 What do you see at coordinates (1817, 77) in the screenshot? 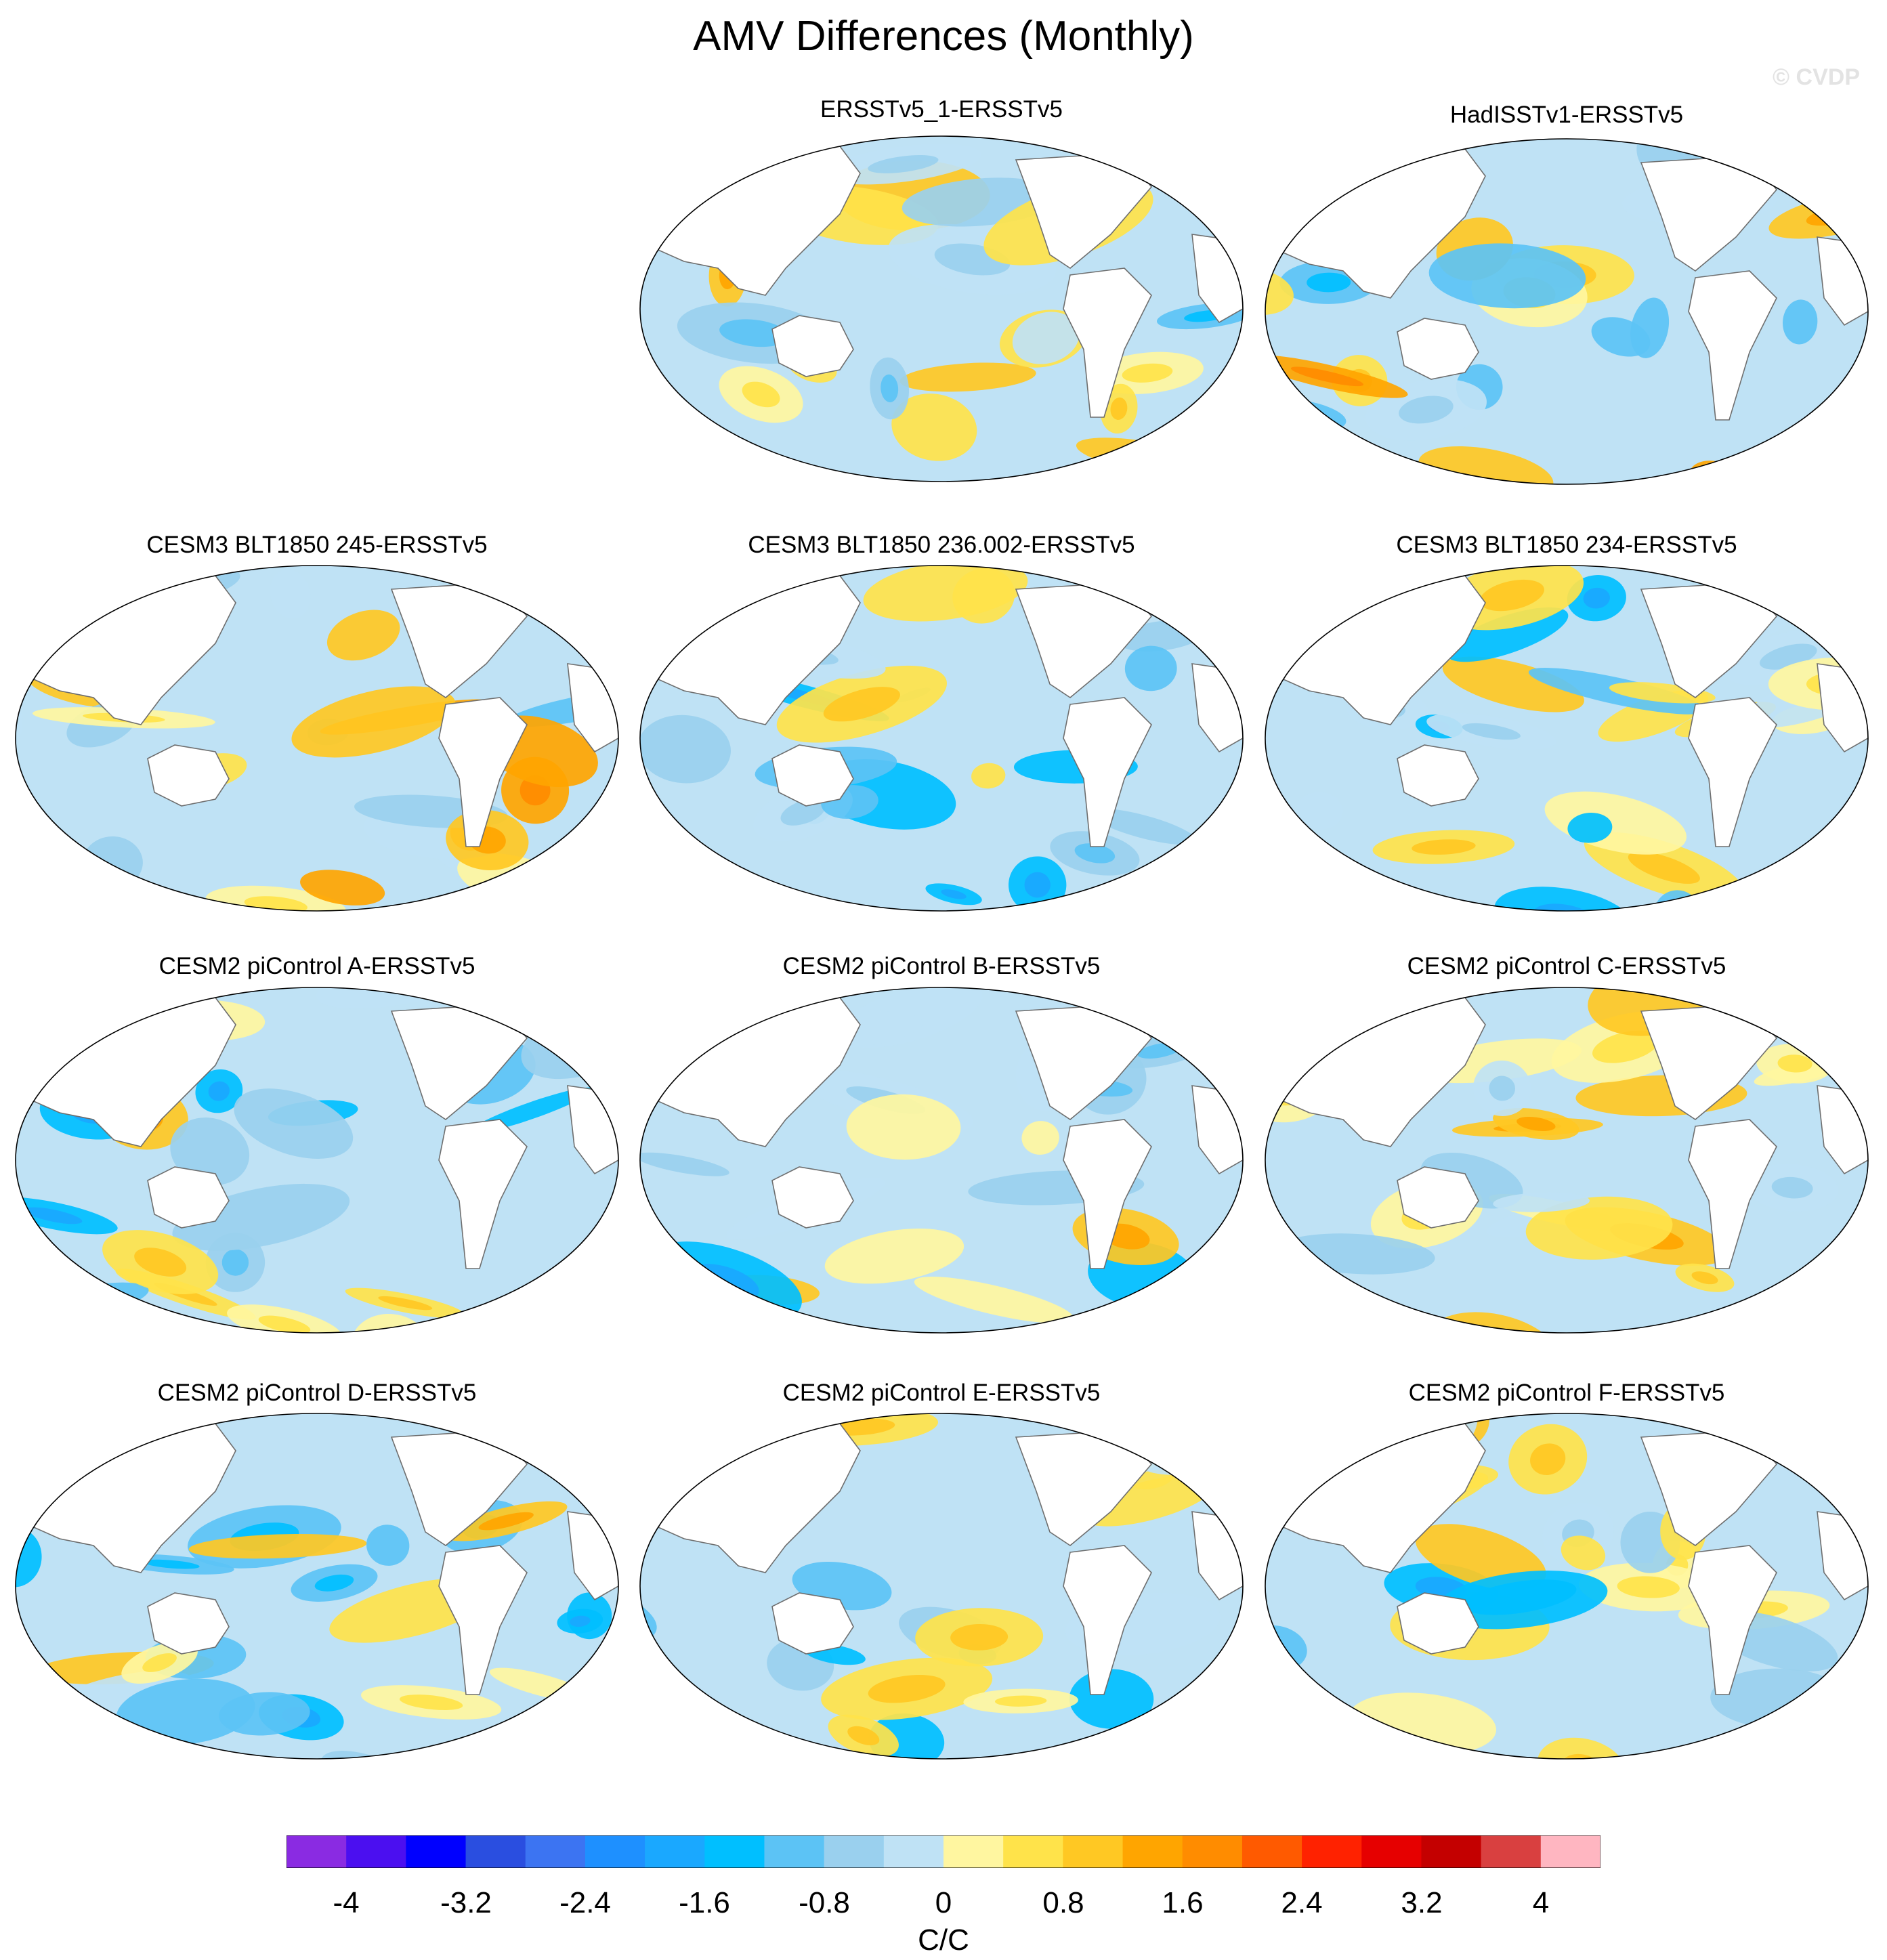
I see `watermark: © CVDP` at bounding box center [1817, 77].